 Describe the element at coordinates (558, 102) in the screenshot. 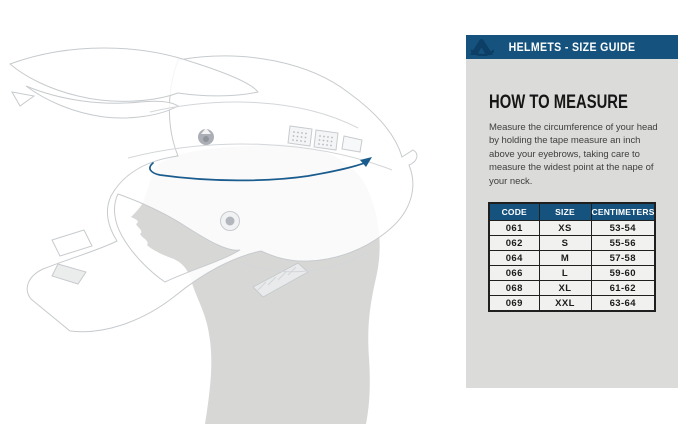

I see `how-to-measure-heading: HOW TO MEASURE` at that location.